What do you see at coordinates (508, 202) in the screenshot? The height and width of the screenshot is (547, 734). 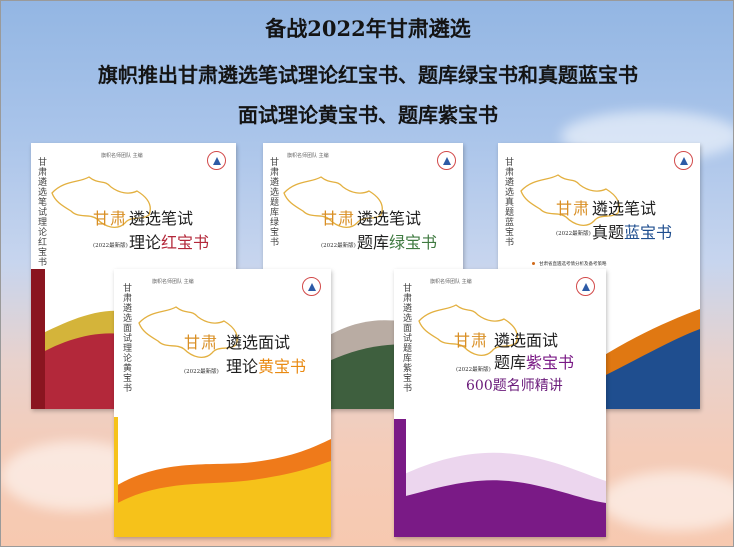 I see `book-spine-title: 甘肃遴选真题蓝宝书` at bounding box center [508, 202].